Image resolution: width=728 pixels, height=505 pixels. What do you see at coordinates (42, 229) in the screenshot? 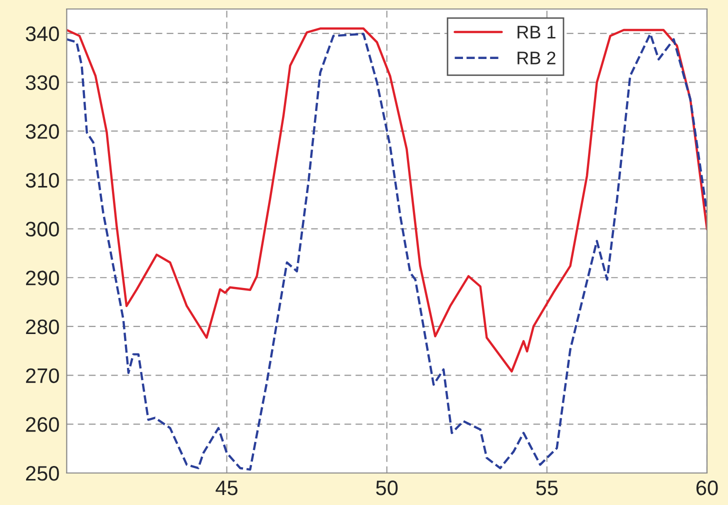
I see `y-tick-label: 300` at bounding box center [42, 229].